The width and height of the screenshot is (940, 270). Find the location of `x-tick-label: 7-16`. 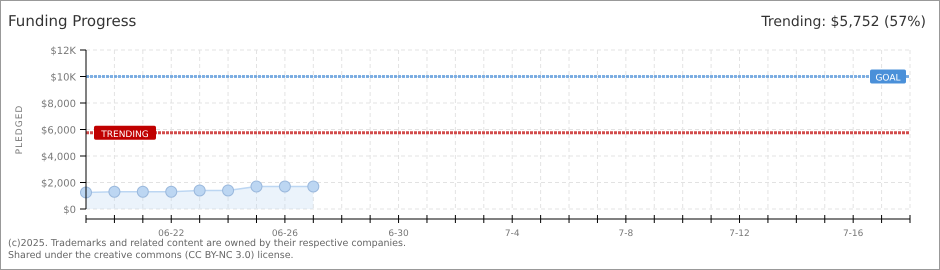

x-tick-label: 7-16 is located at coordinates (853, 234).